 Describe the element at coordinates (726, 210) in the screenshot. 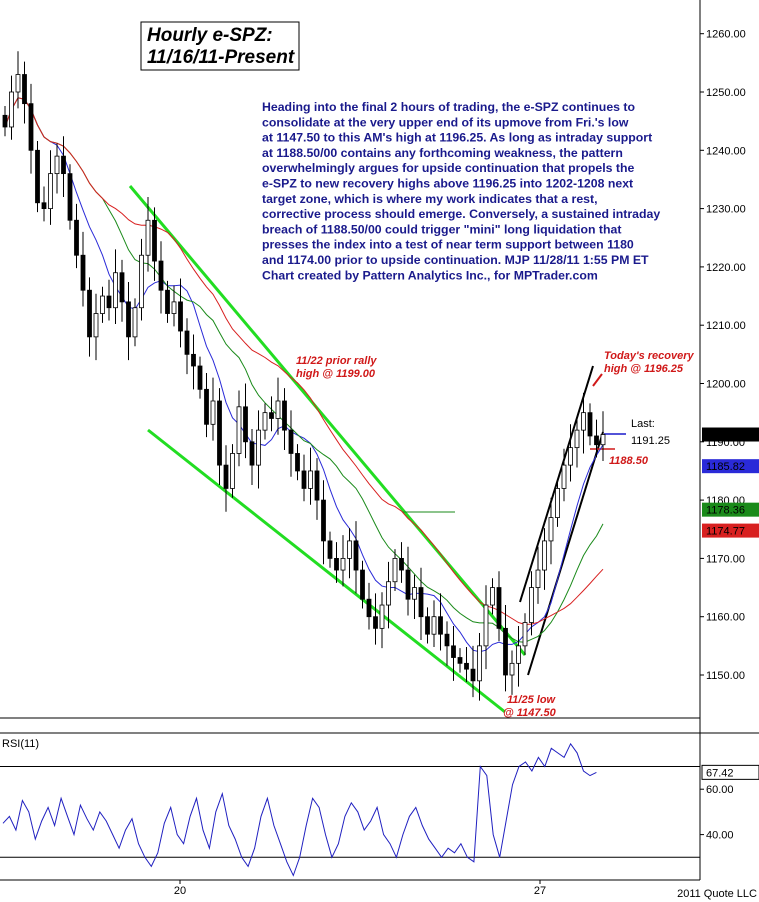

I see `price-tick-label: 1230.00` at that location.